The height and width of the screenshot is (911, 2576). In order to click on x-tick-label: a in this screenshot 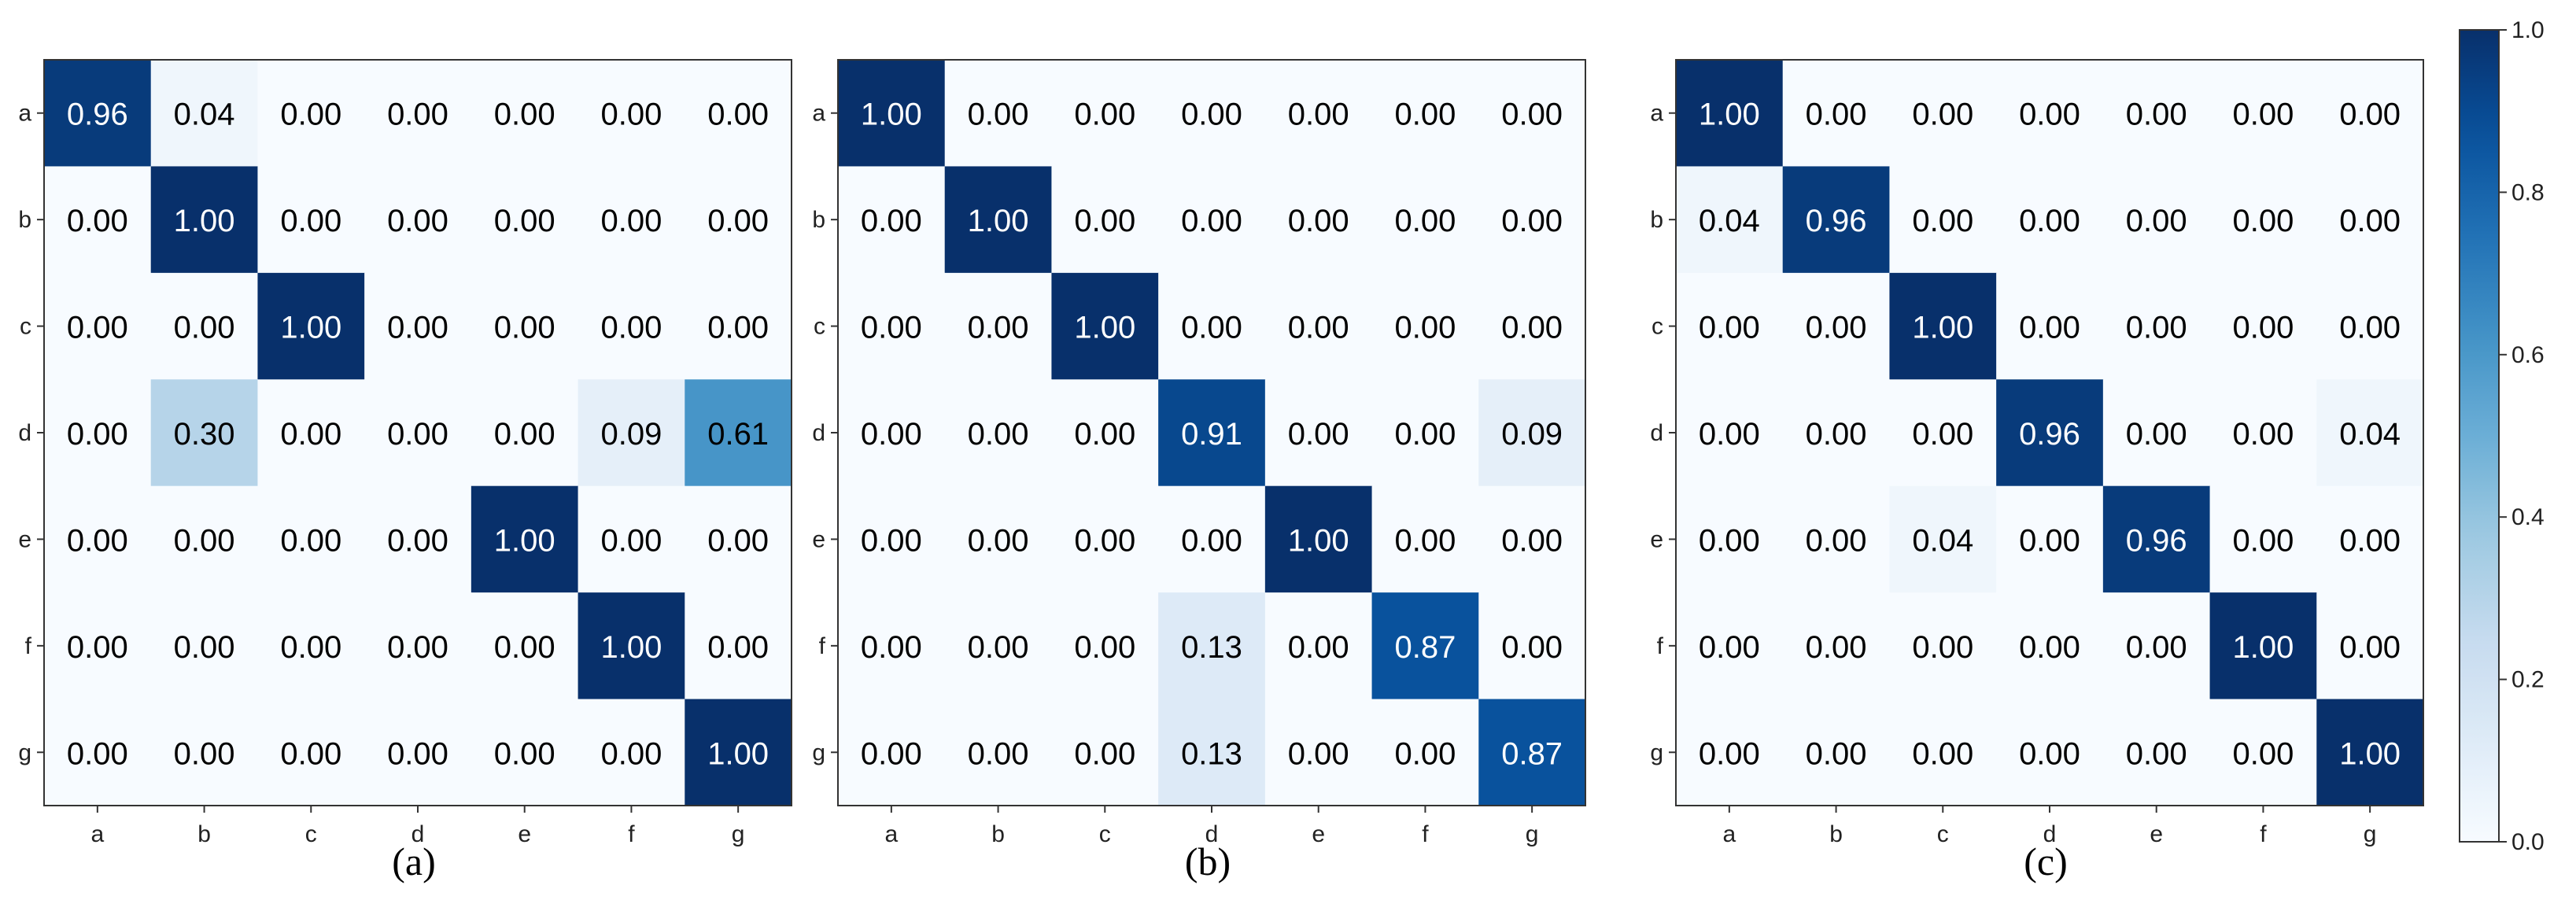, I will do `click(98, 834)`.